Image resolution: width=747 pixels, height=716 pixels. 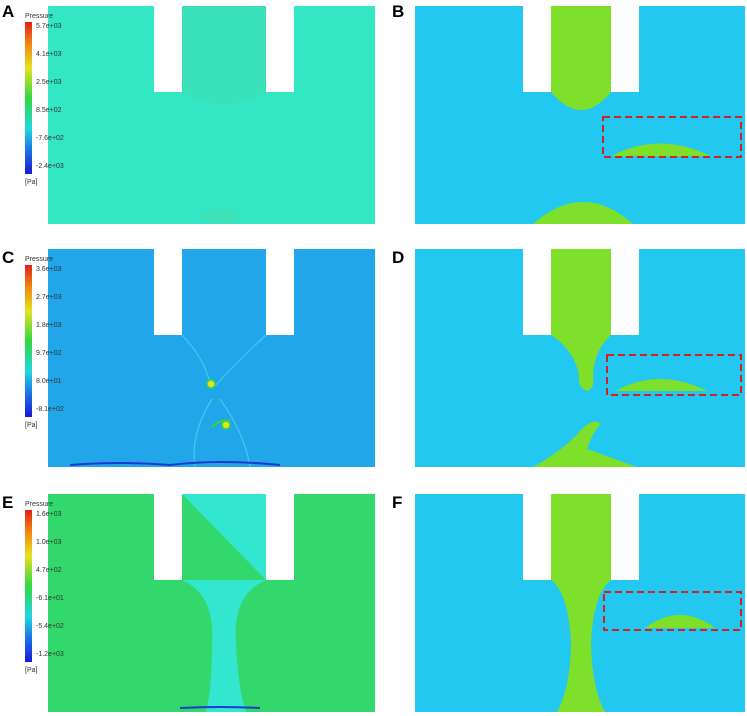 What do you see at coordinates (581, 320) in the screenshot?
I see `pinching-thread-d` at bounding box center [581, 320].